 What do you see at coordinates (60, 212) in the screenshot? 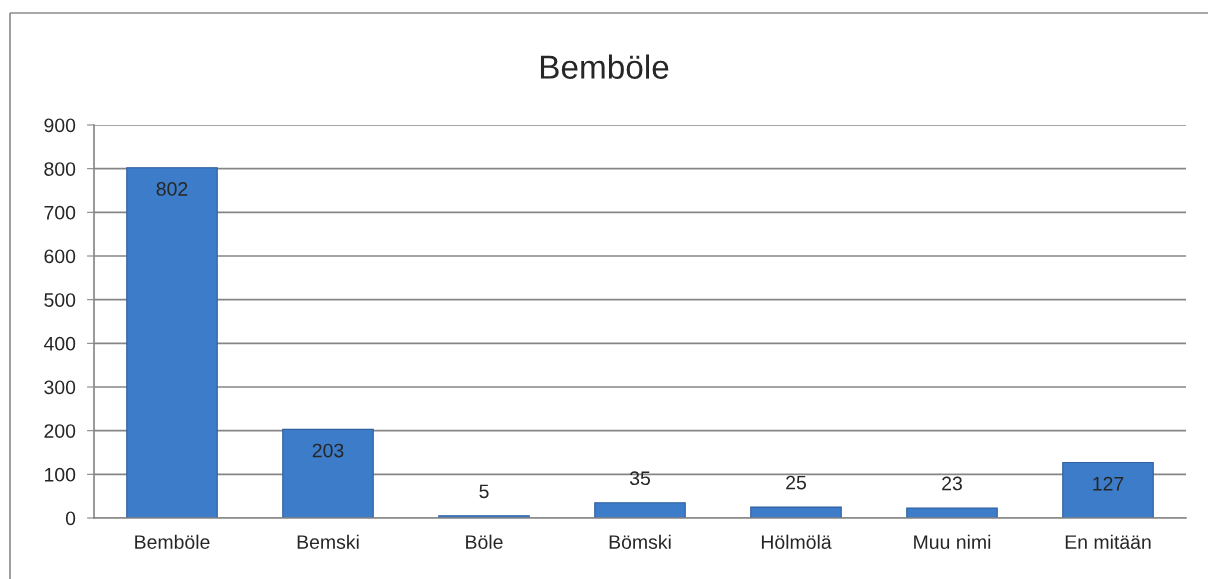
I see `y-tick-label: 700` at bounding box center [60, 212].